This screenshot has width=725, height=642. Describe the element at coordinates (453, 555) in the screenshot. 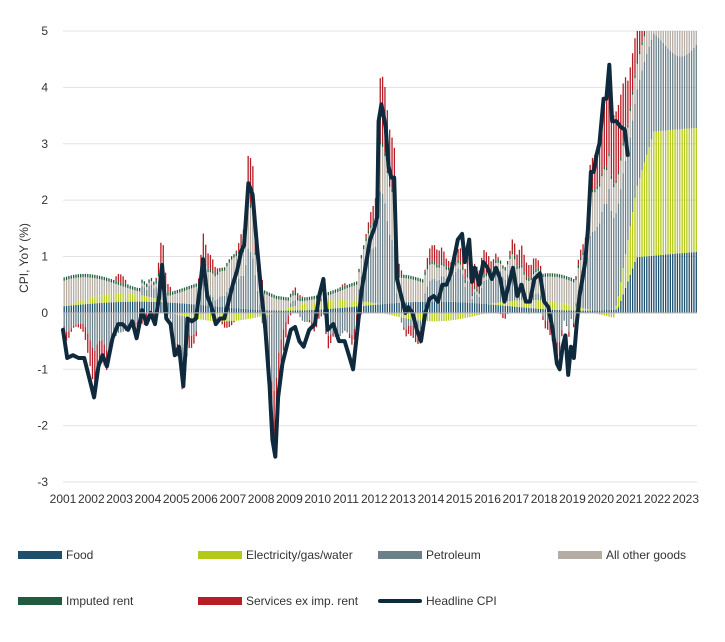

I see `legend-label-petroleum: Petroleum` at that location.